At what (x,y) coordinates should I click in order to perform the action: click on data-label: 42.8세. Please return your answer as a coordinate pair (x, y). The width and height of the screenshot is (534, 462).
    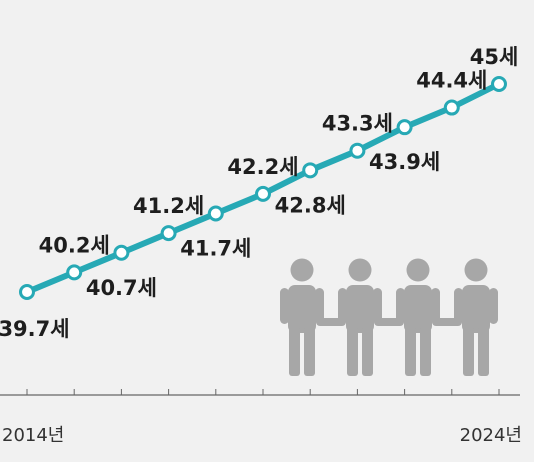
    Looking at the image, I should click on (310, 205).